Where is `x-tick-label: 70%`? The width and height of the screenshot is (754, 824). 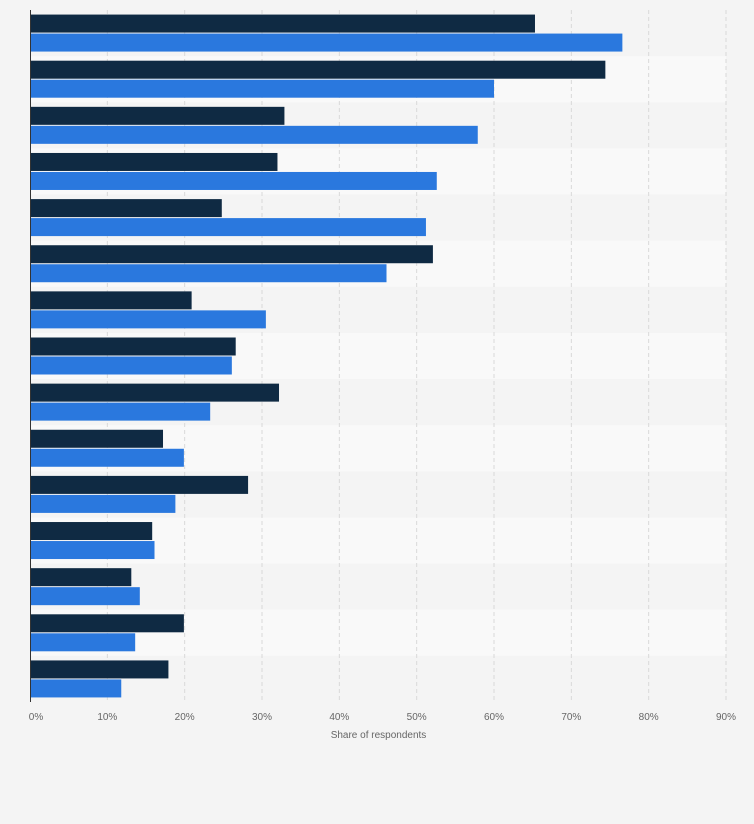
x-tick-label: 70% is located at coordinates (571, 717).